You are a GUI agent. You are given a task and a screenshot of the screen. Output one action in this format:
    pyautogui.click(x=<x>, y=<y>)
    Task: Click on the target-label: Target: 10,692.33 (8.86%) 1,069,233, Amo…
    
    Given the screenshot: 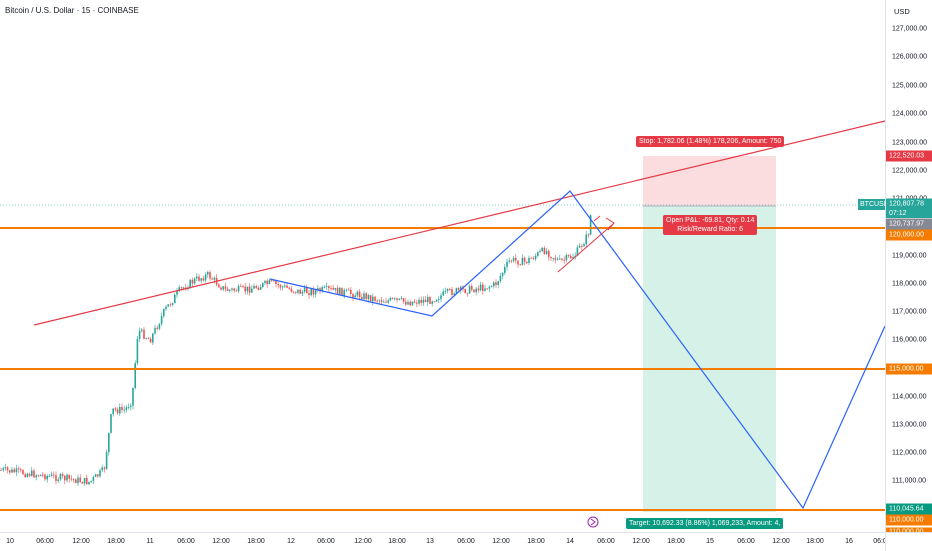 What is the action you would take?
    pyautogui.click(x=705, y=523)
    